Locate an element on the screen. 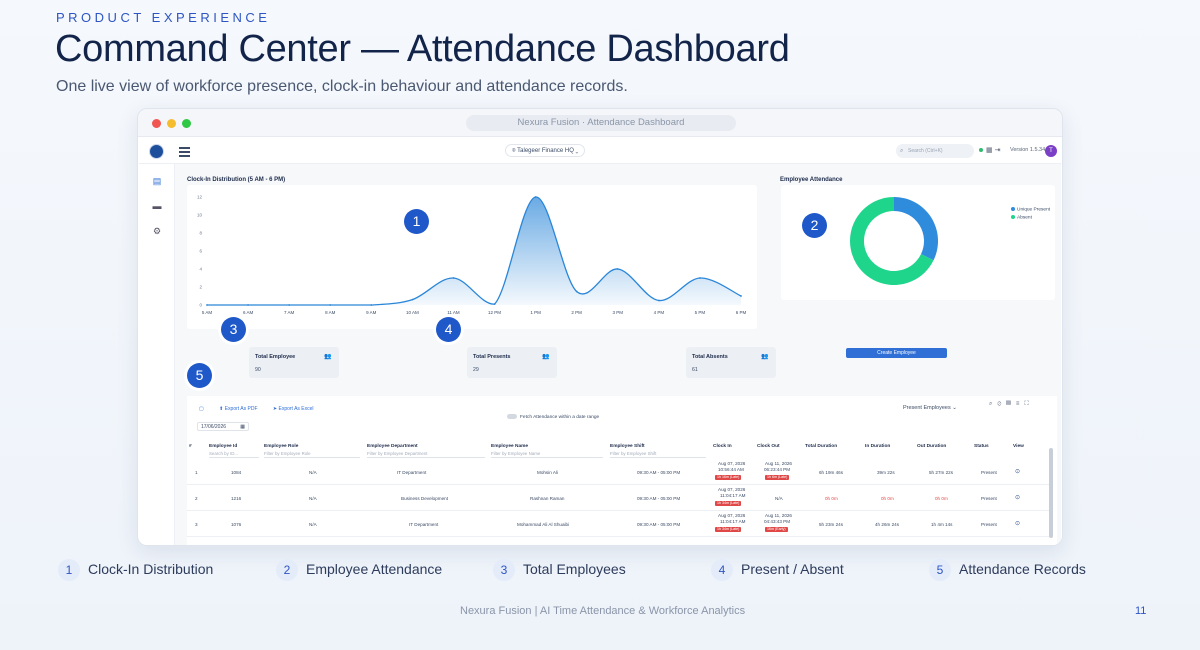 The width and height of the screenshot is (1200, 650). col-out-duration: Out Duration is located at coordinates (932, 446).